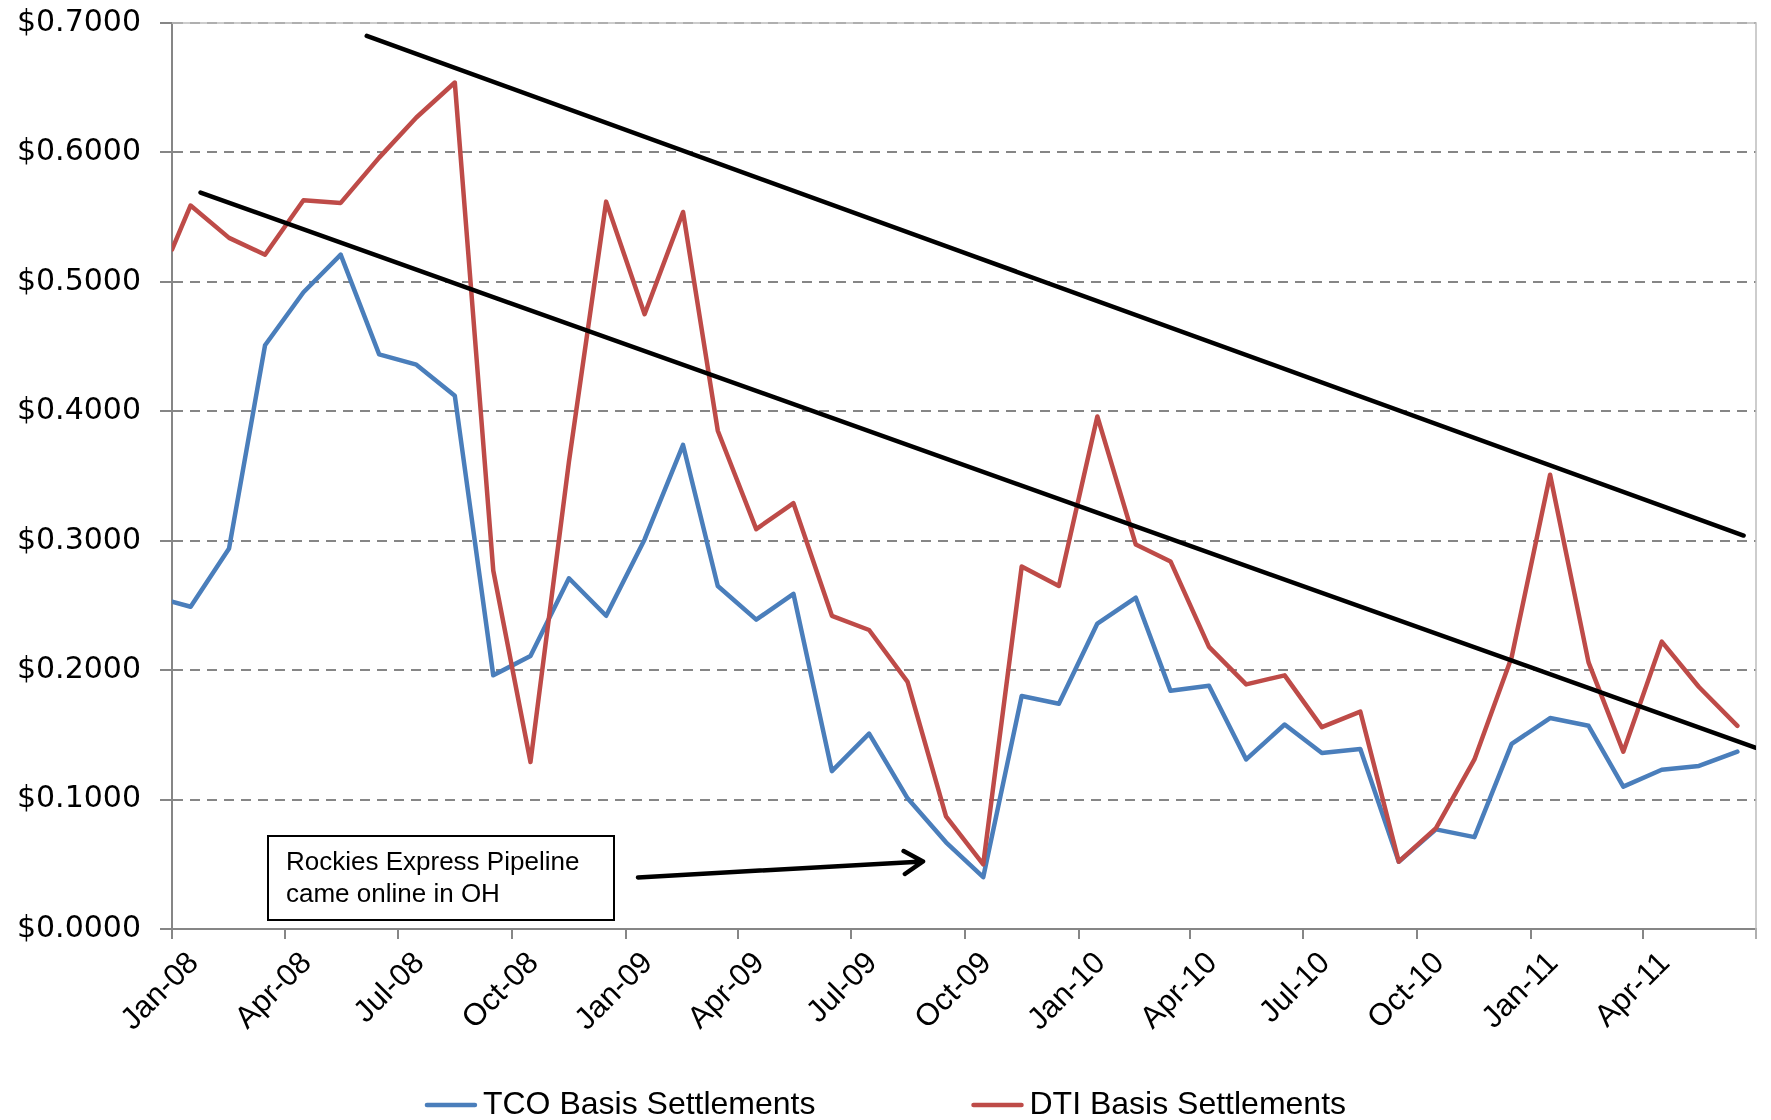 The image size is (1771, 1120). What do you see at coordinates (78, 20) in the screenshot?
I see `y-tick-label: $0.7000` at bounding box center [78, 20].